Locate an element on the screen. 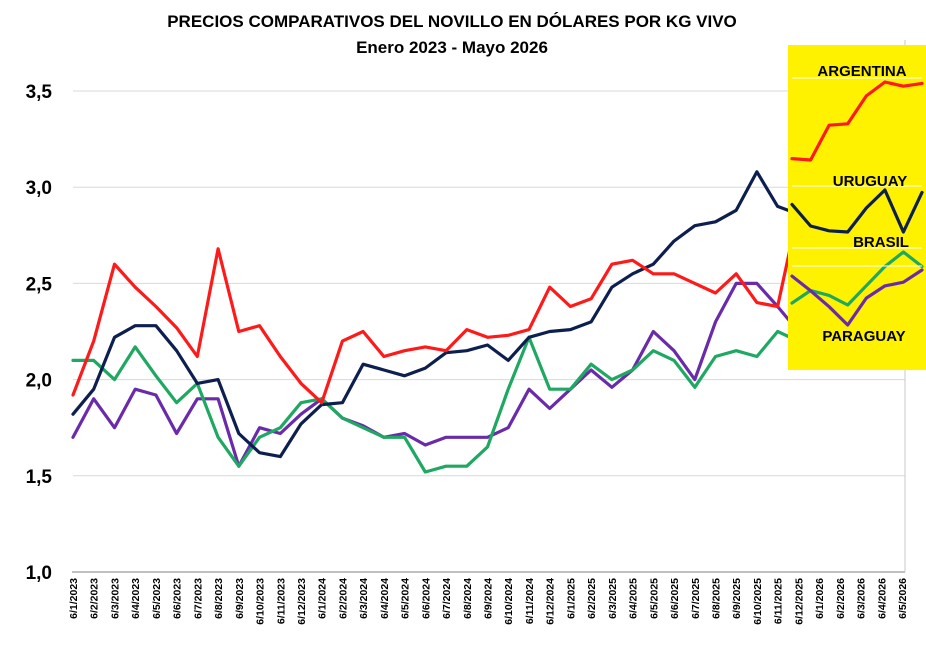 This screenshot has height=656, width=926. y-tick-label: 1,5 is located at coordinates (39, 477).